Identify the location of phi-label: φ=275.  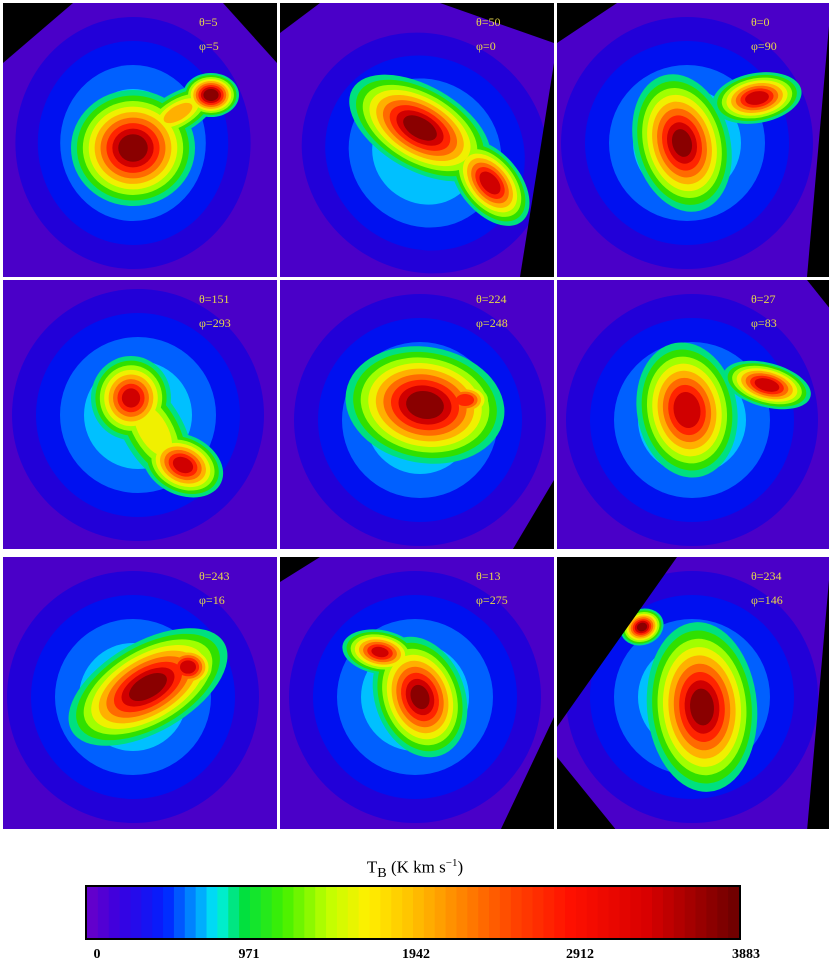
(492, 600).